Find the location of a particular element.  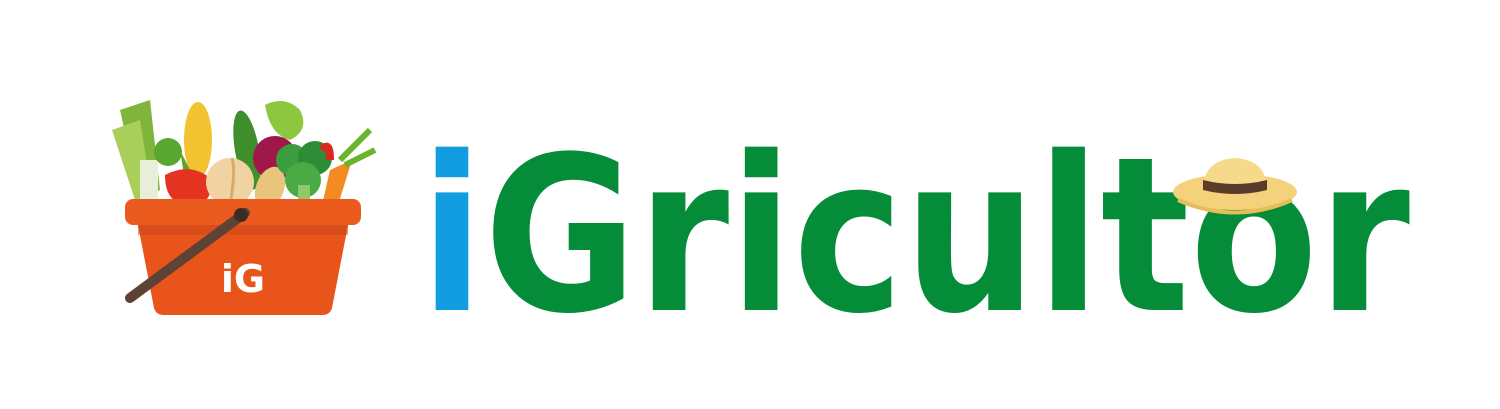

basket-icon: iG is located at coordinates (244, 207).